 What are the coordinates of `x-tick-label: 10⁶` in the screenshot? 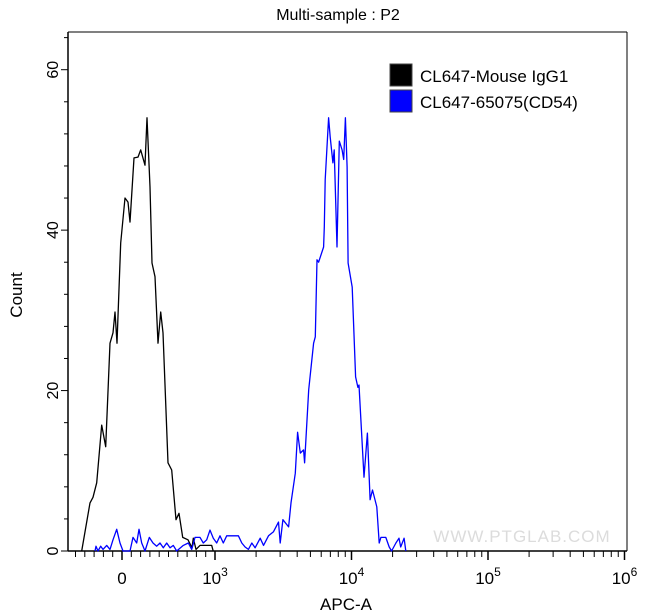 It's located at (625, 576).